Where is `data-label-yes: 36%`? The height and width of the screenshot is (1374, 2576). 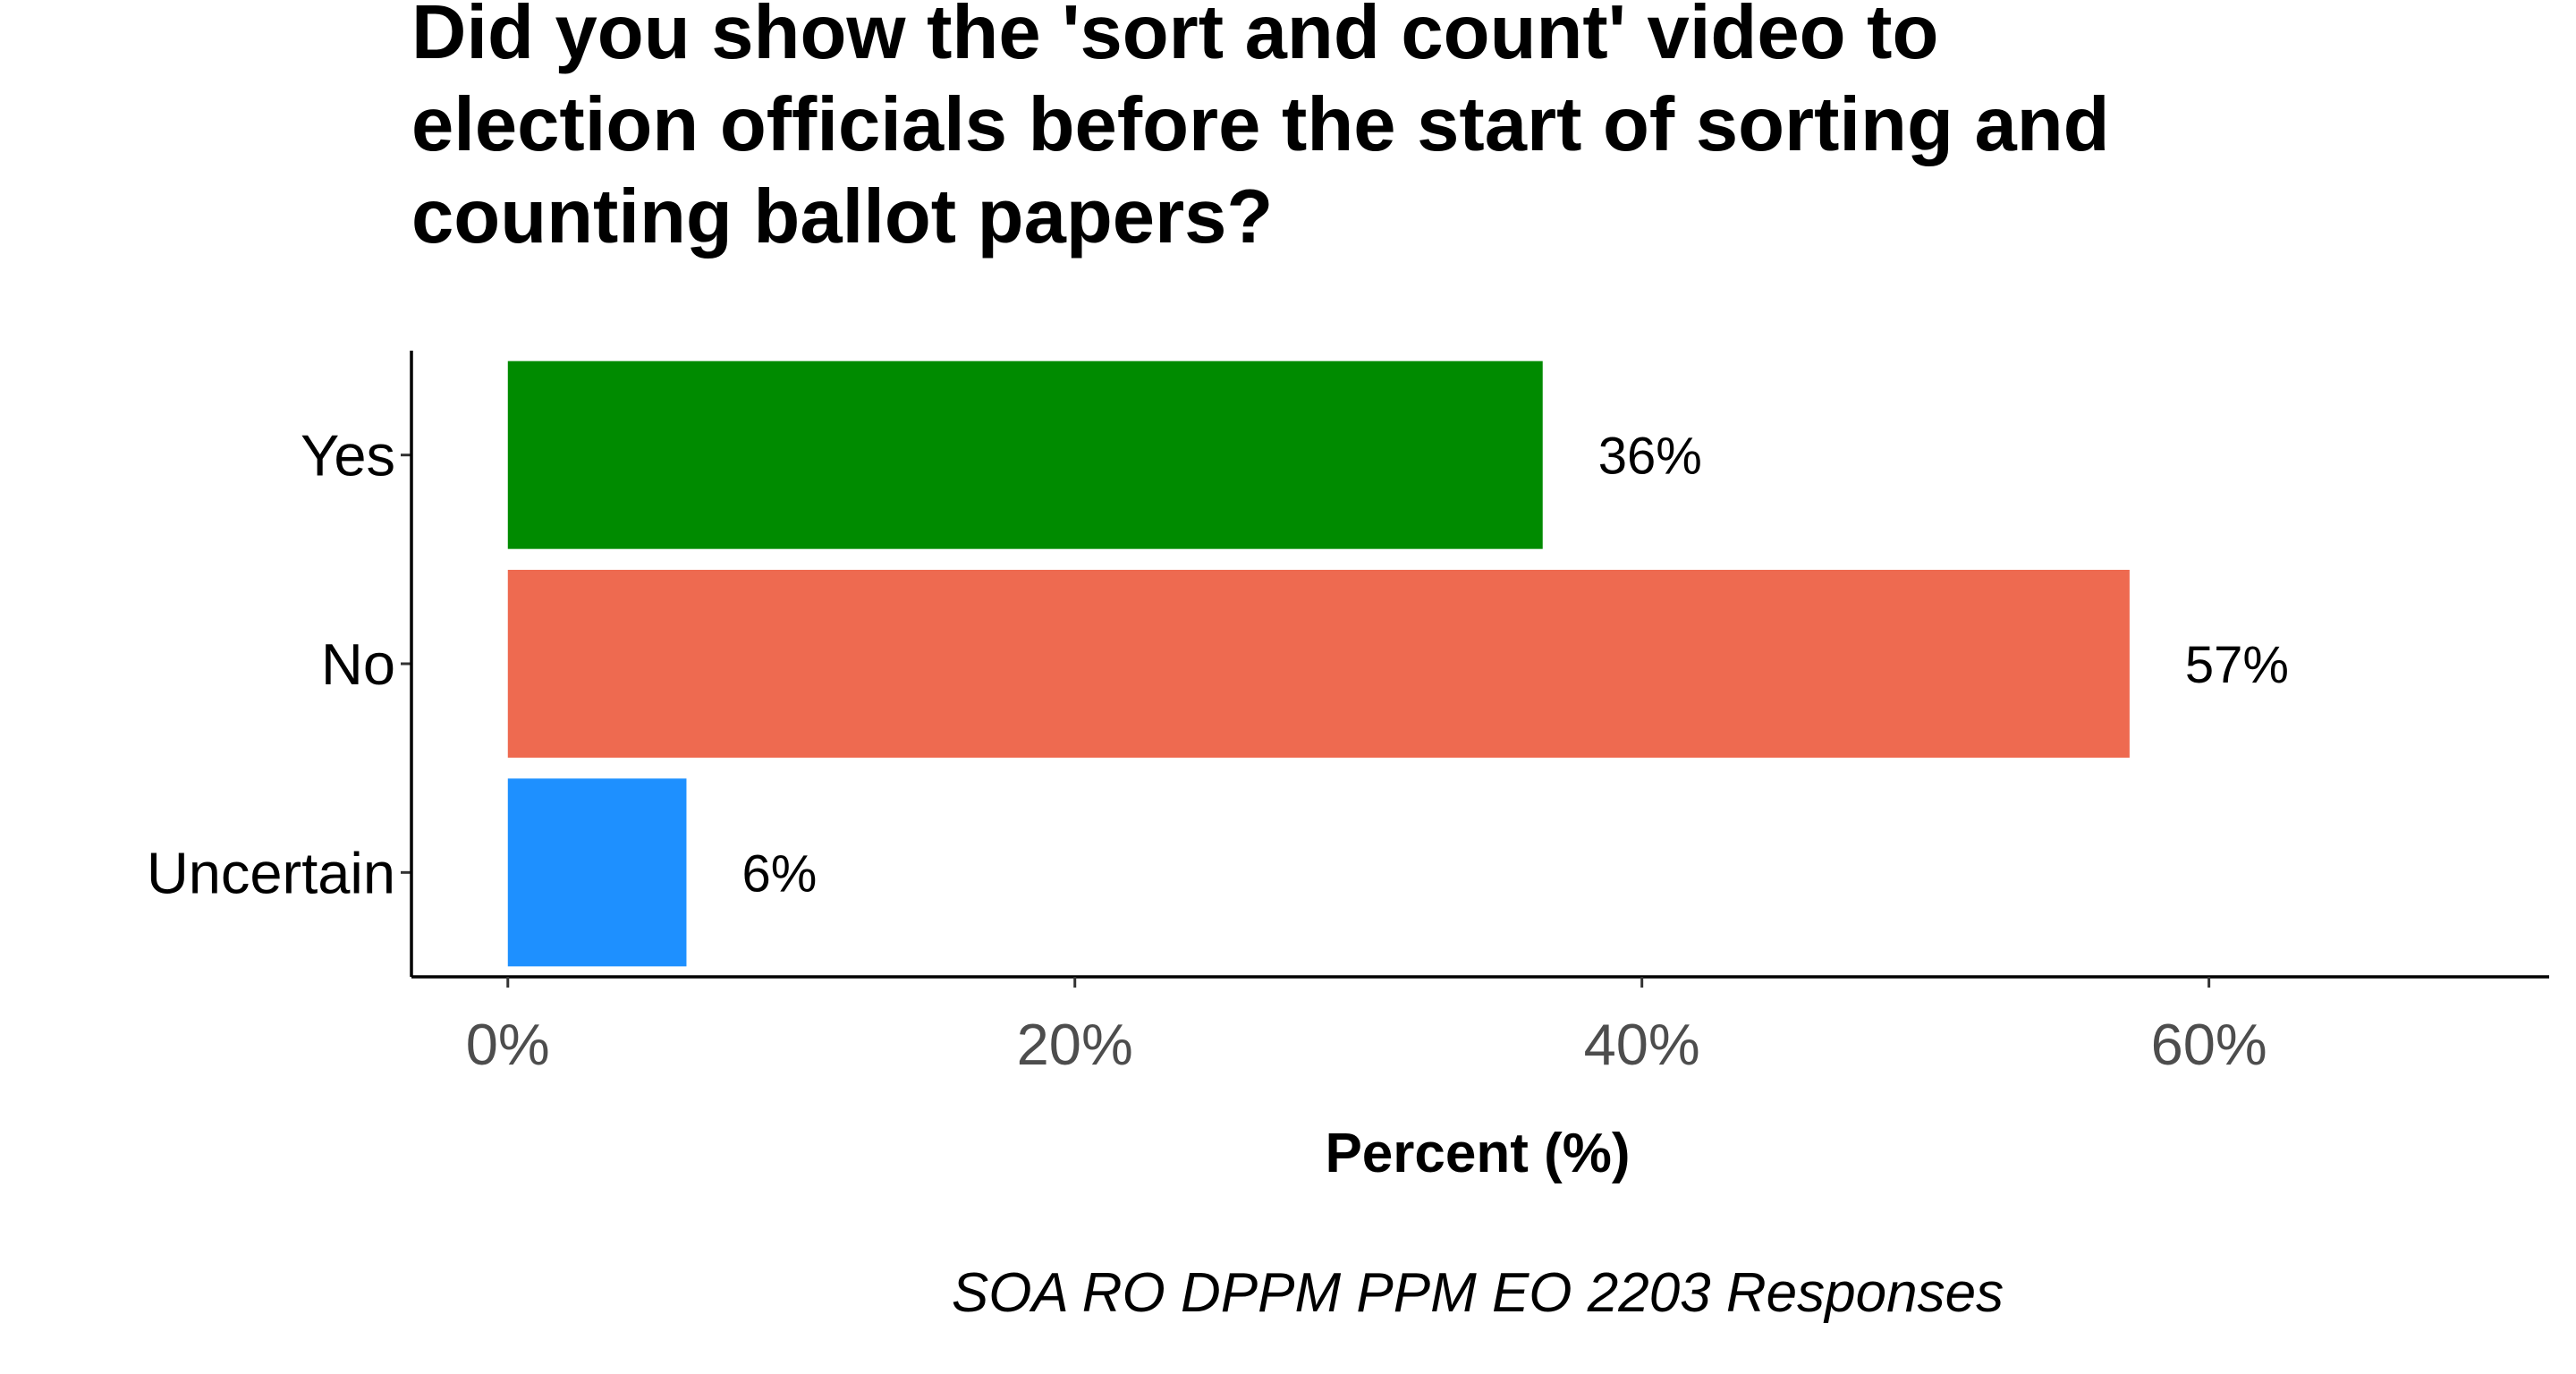 data-label-yes: 36% is located at coordinates (1650, 457).